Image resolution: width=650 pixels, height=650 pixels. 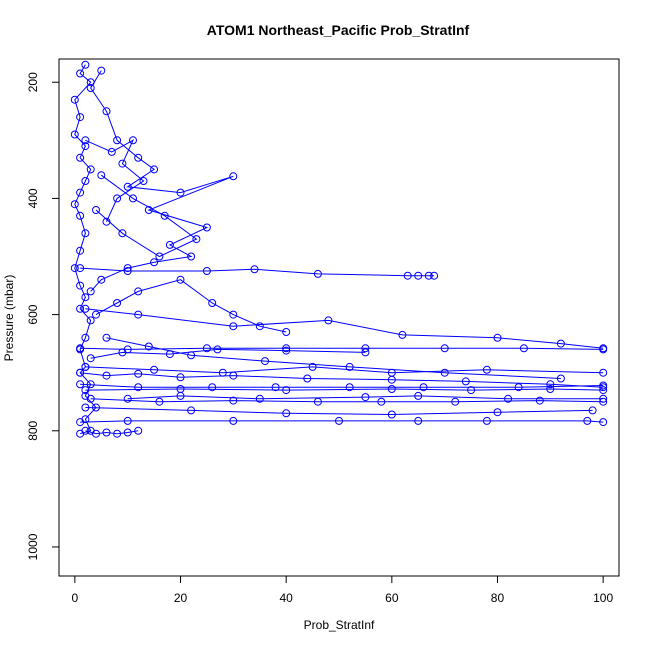 I want to click on x-axis-label: Prob_StratInf, so click(x=339, y=625).